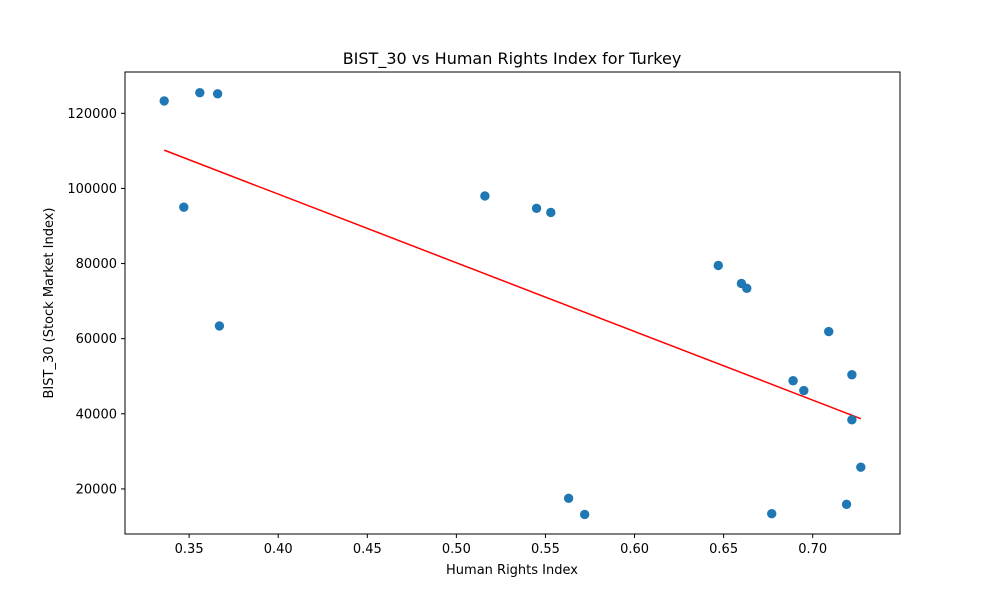 The height and width of the screenshot is (600, 1000). I want to click on y-tick-label: 80000, so click(96, 264).